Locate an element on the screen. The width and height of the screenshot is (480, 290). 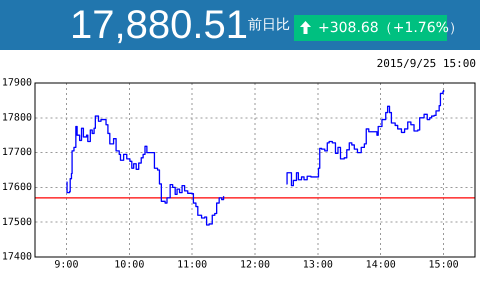
y-tick-label: 17700 is located at coordinates (17, 152).